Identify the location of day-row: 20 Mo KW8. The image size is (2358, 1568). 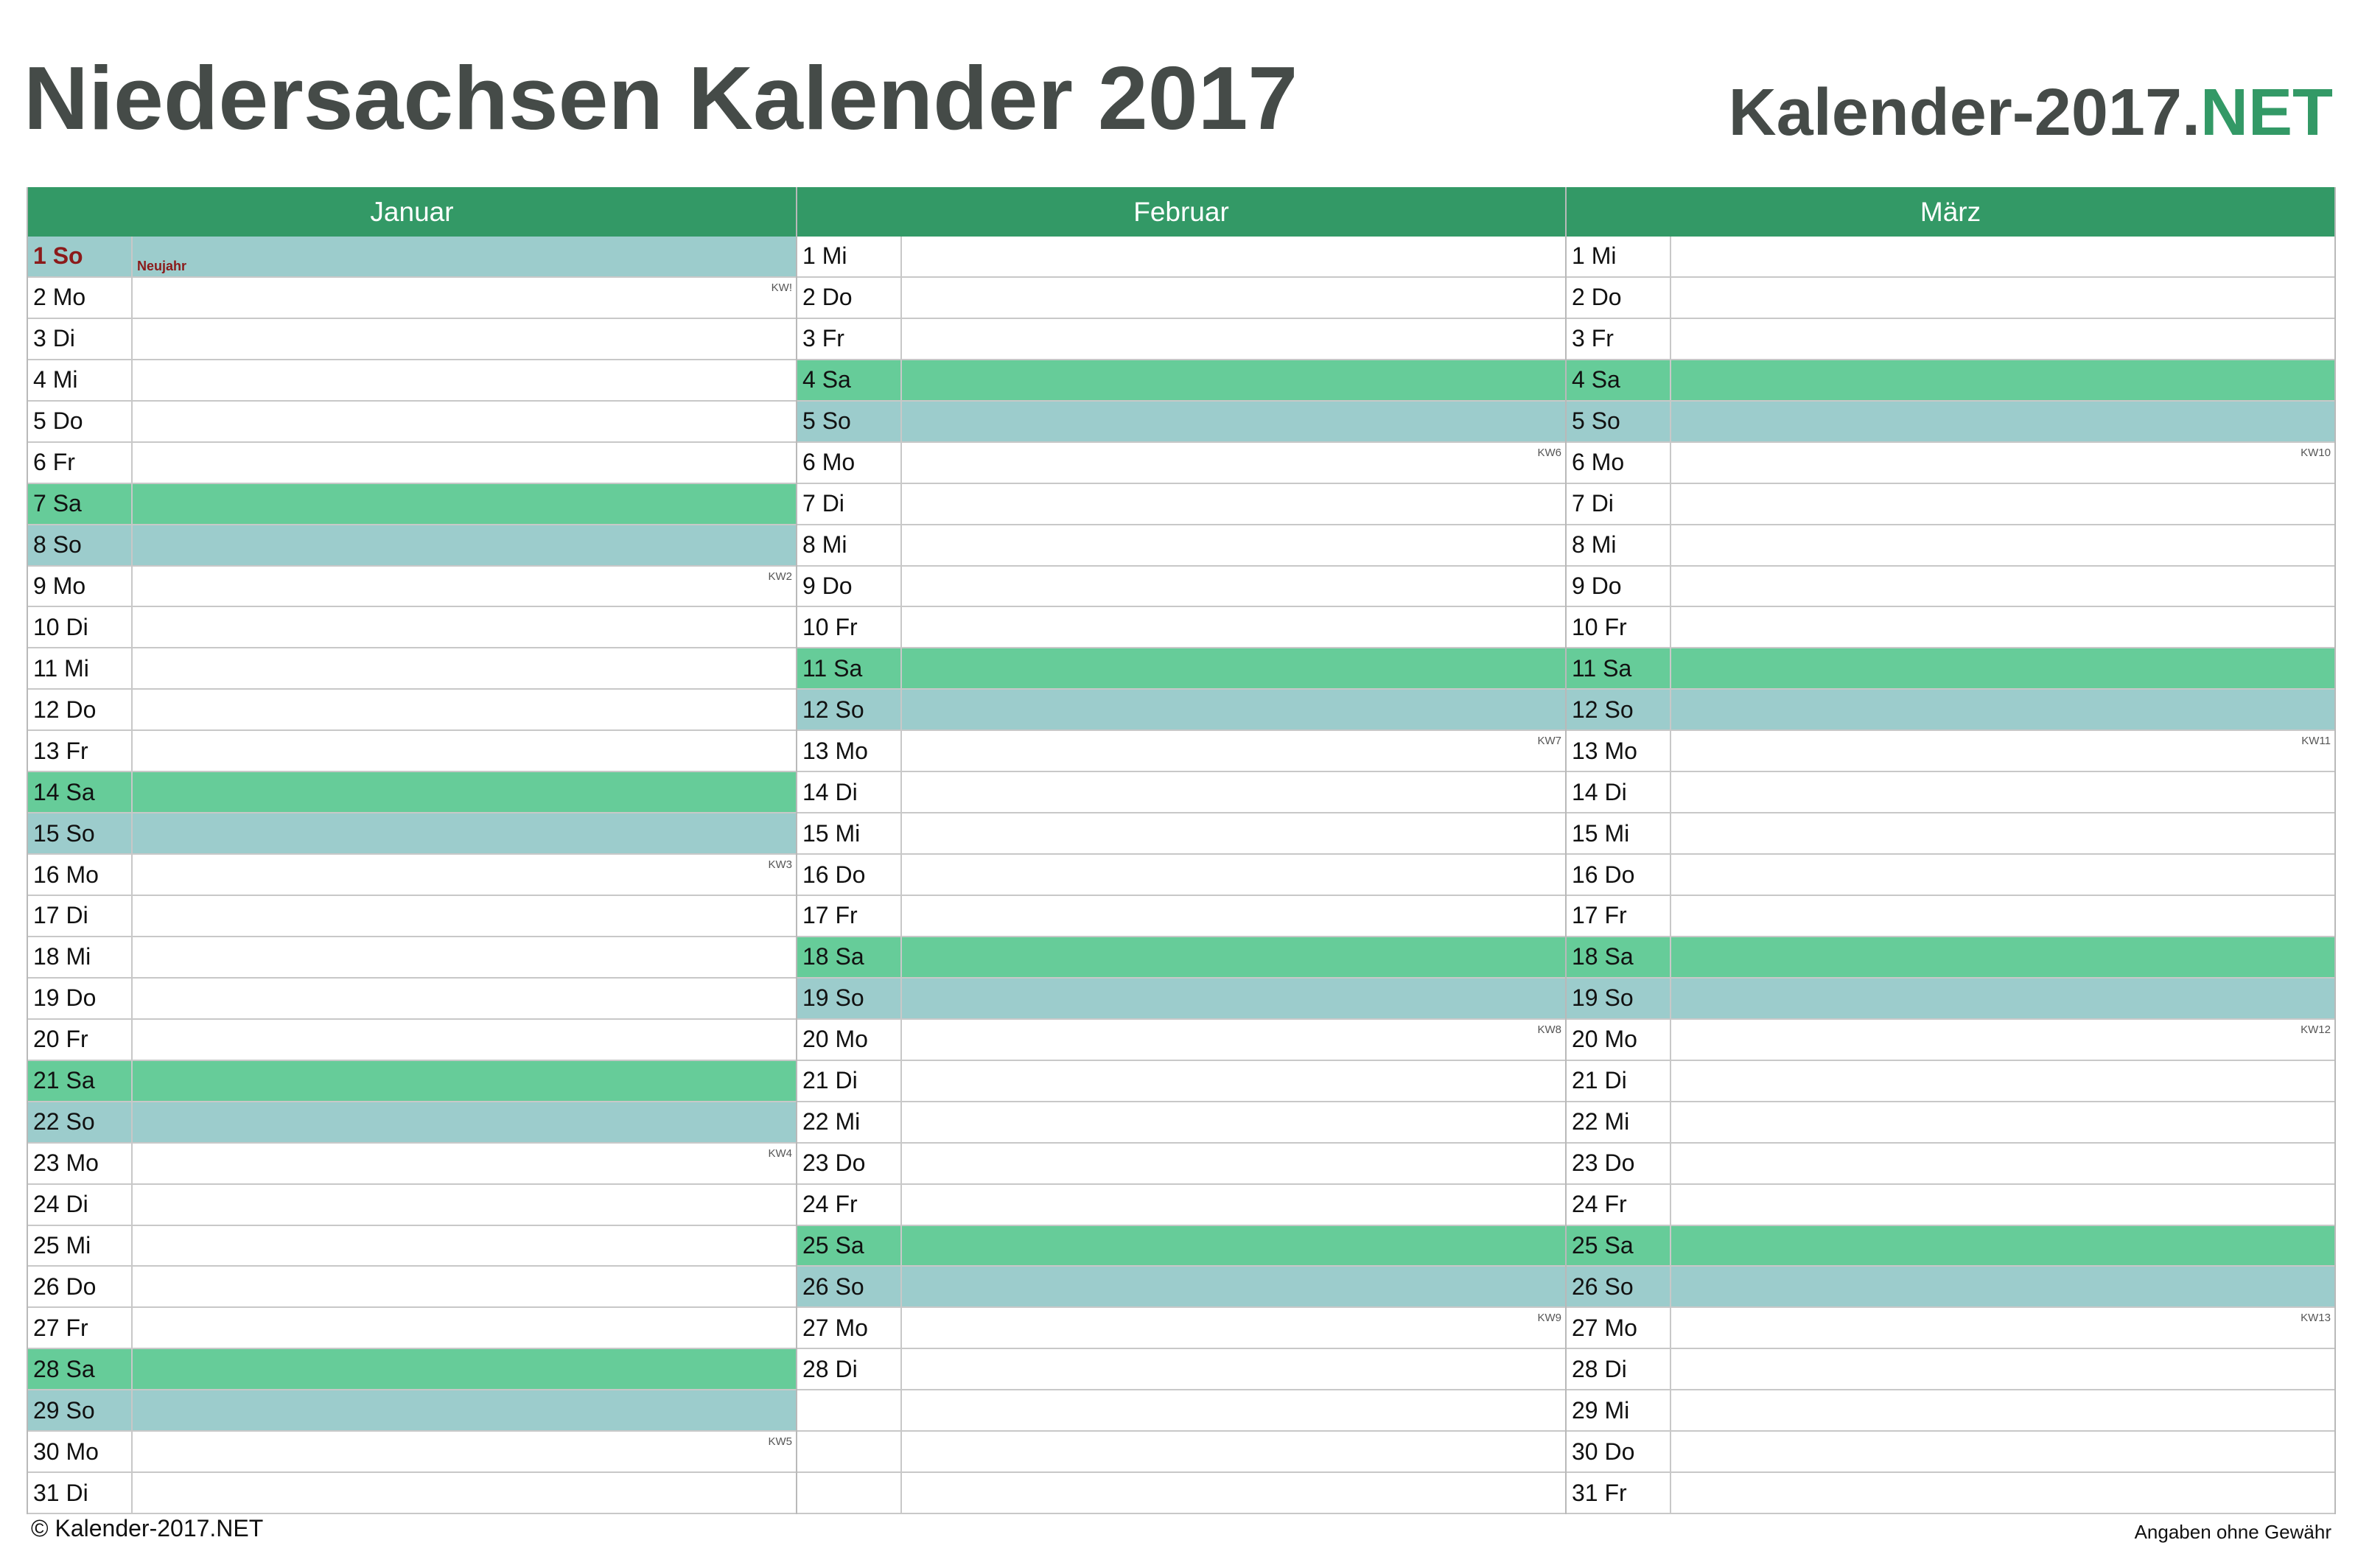
(1181, 1040).